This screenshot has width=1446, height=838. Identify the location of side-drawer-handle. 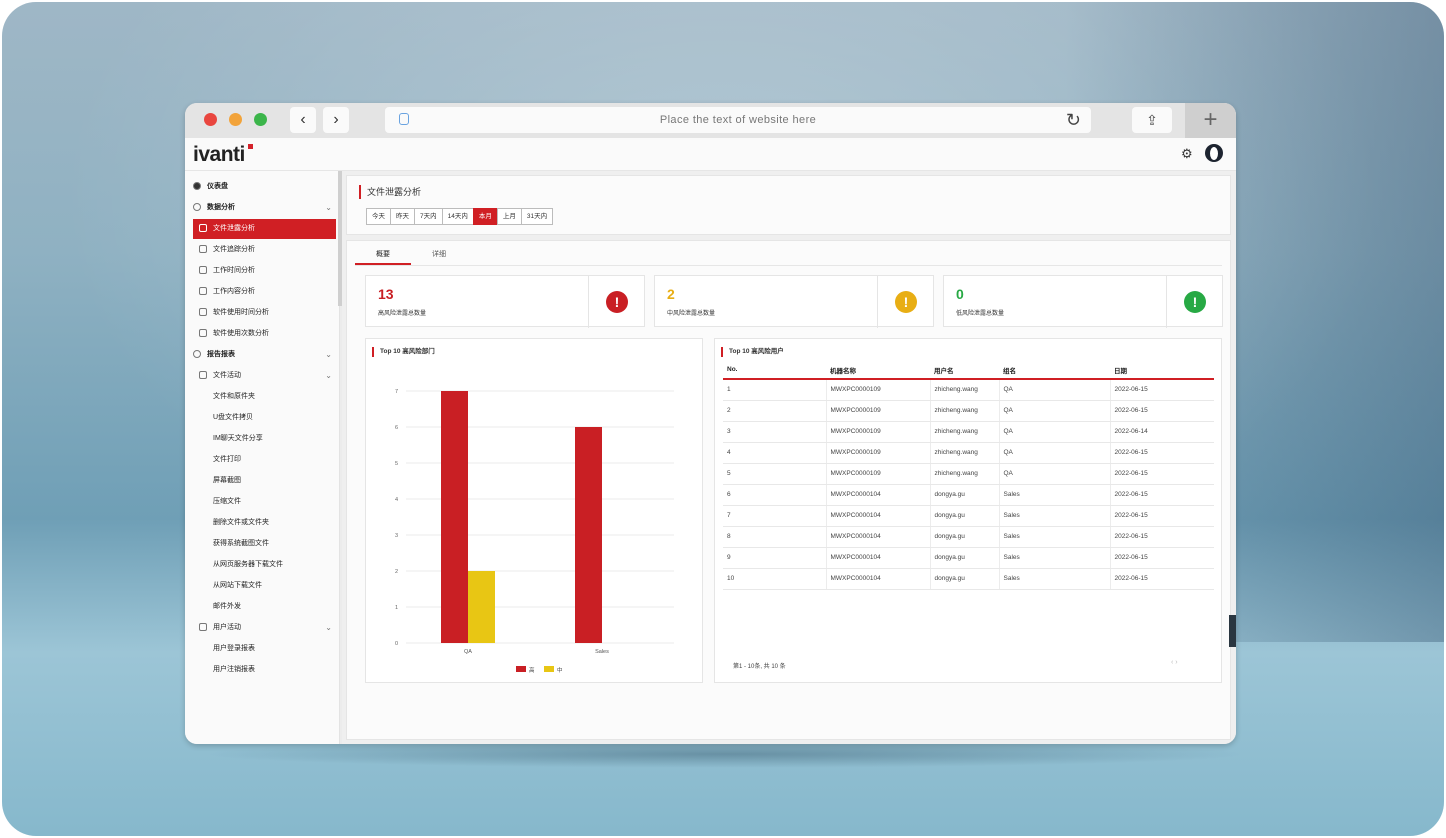
(1232, 631).